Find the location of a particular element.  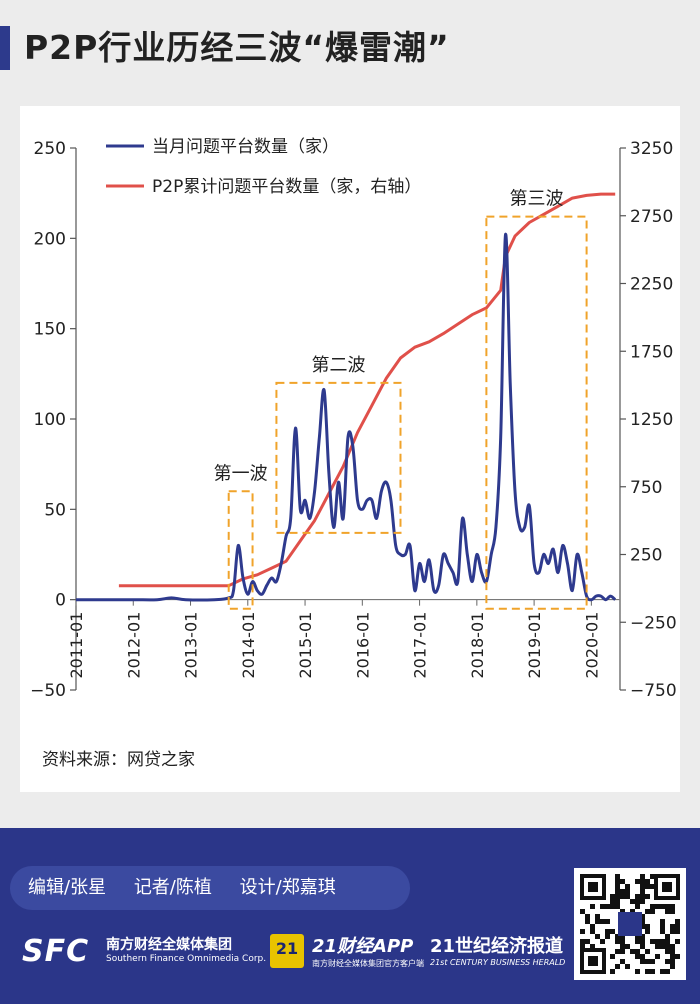

left-tick-label: 100 is located at coordinates (50, 420).